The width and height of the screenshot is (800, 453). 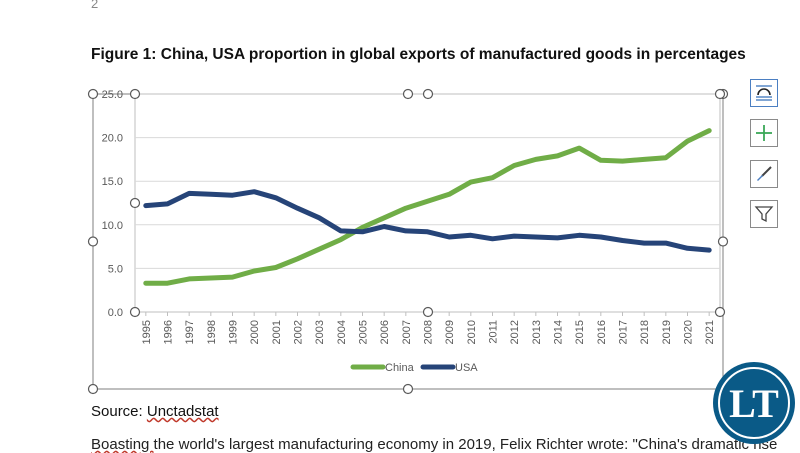 I want to click on legend-label-usa: USA, so click(x=466, y=368).